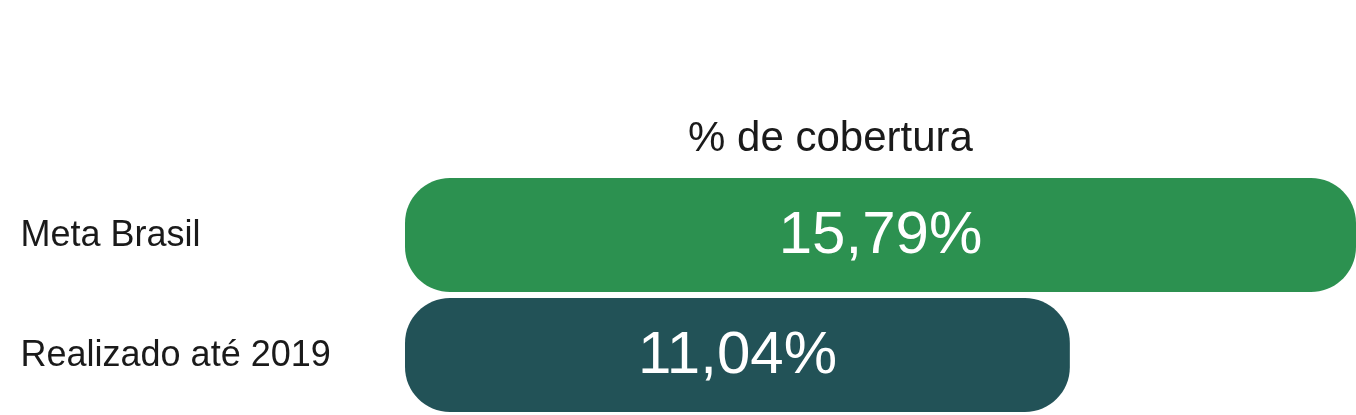  Describe the element at coordinates (175, 353) in the screenshot. I see `y-tick-label: Realizado até 2019` at that location.